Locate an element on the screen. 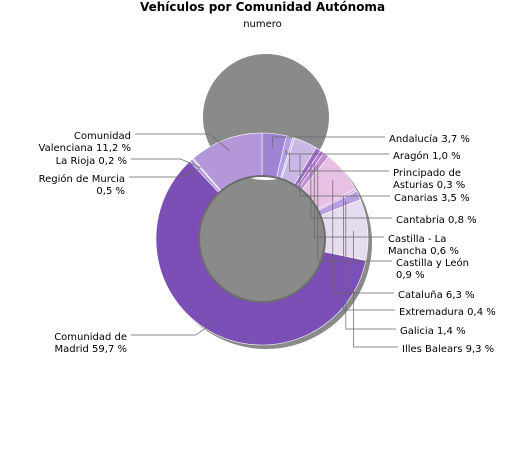 The width and height of the screenshot is (525, 450). slice-label: La Rioja 0,2 % is located at coordinates (91, 161).